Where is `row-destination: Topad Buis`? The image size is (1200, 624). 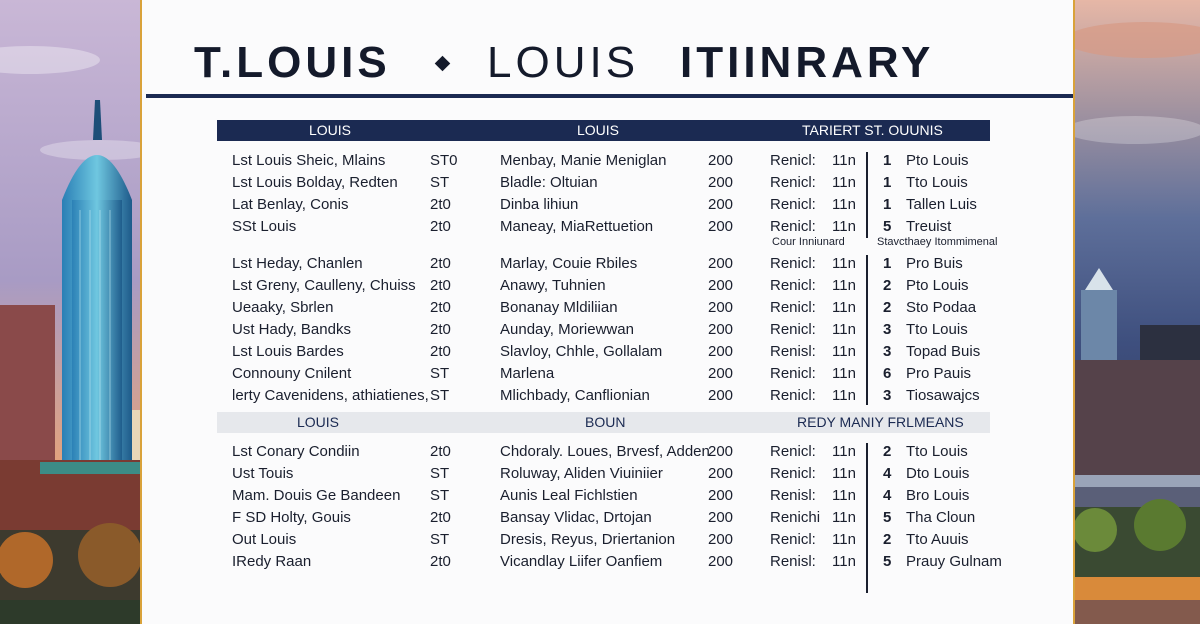 row-destination: Topad Buis is located at coordinates (943, 351).